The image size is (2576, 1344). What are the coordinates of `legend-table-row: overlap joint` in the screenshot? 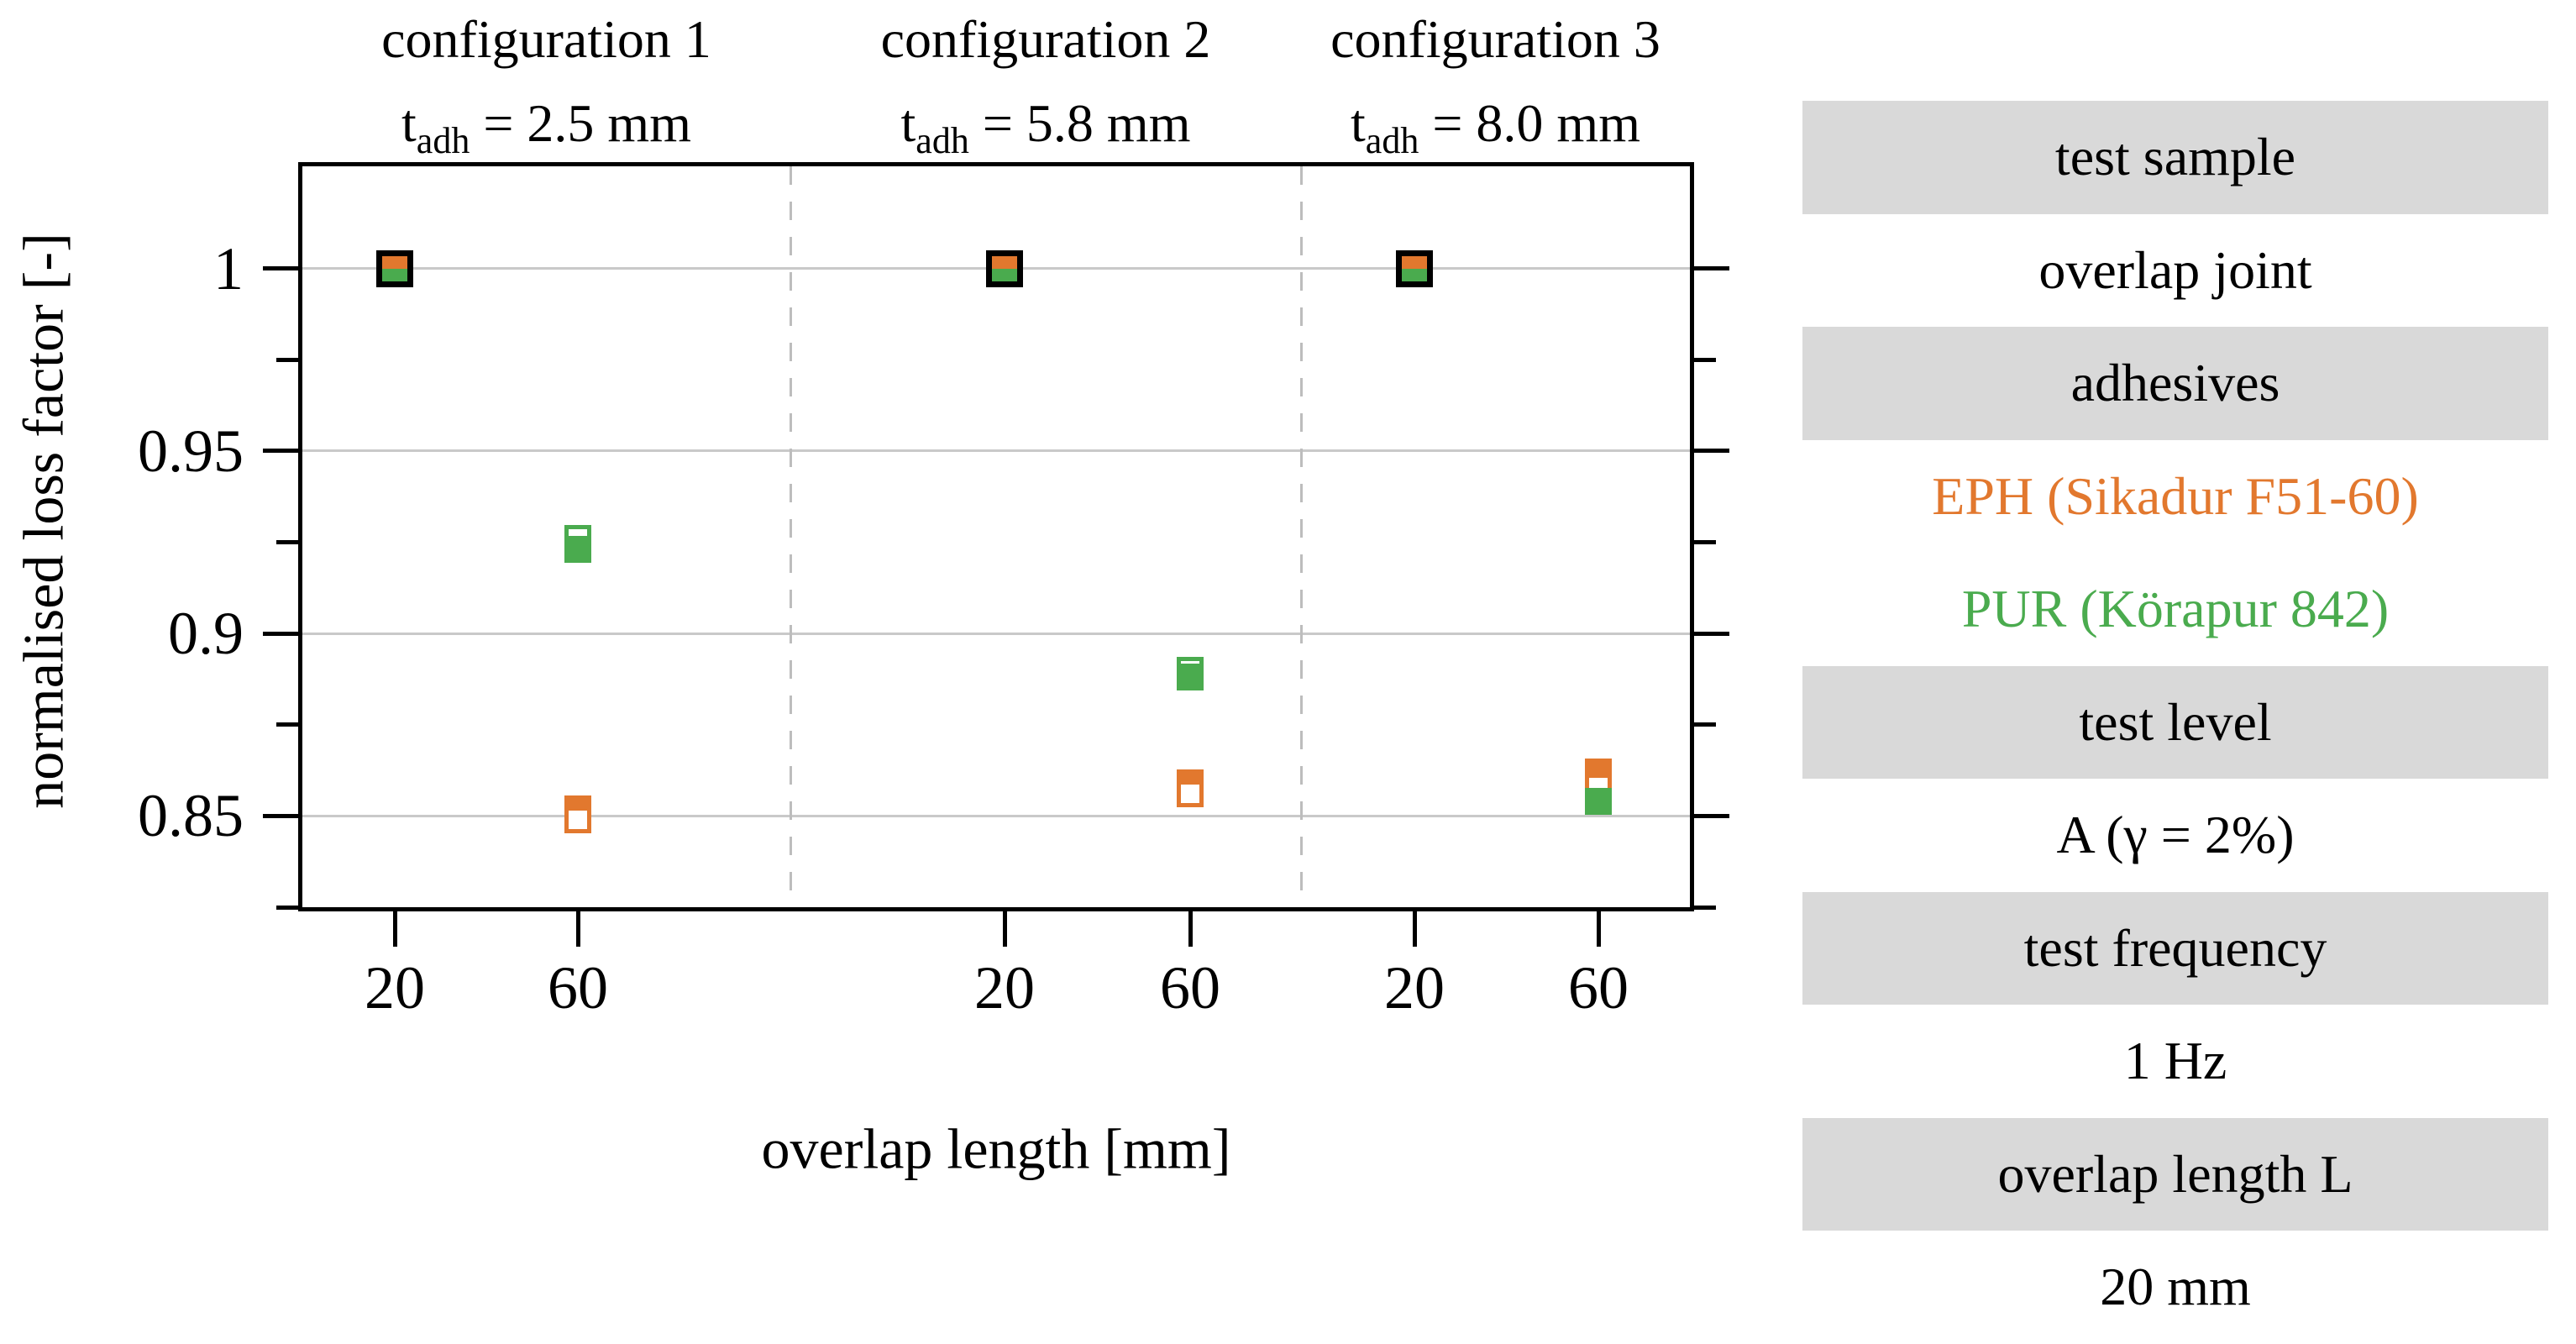 It's located at (2175, 269).